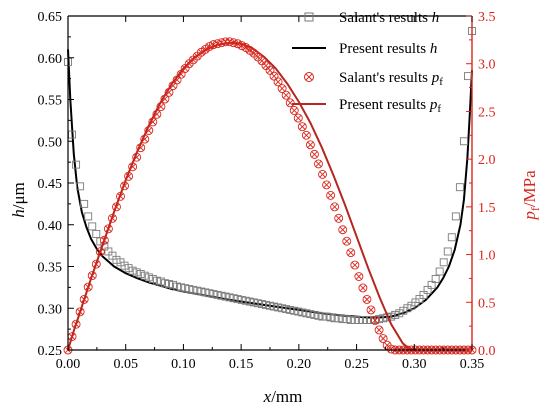 The height and width of the screenshot is (410, 550). What do you see at coordinates (414, 364) in the screenshot?
I see `x-tick-label: 0.30` at bounding box center [414, 364].